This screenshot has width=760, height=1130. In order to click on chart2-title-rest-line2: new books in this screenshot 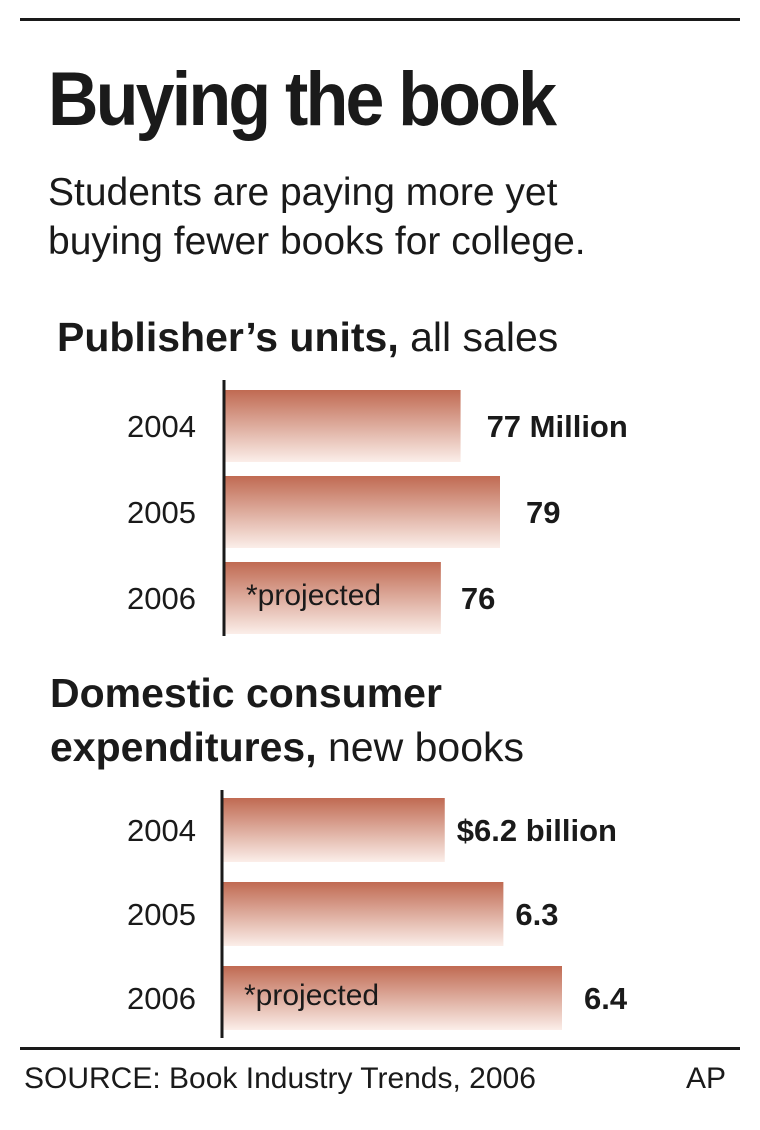, I will do `click(420, 747)`.